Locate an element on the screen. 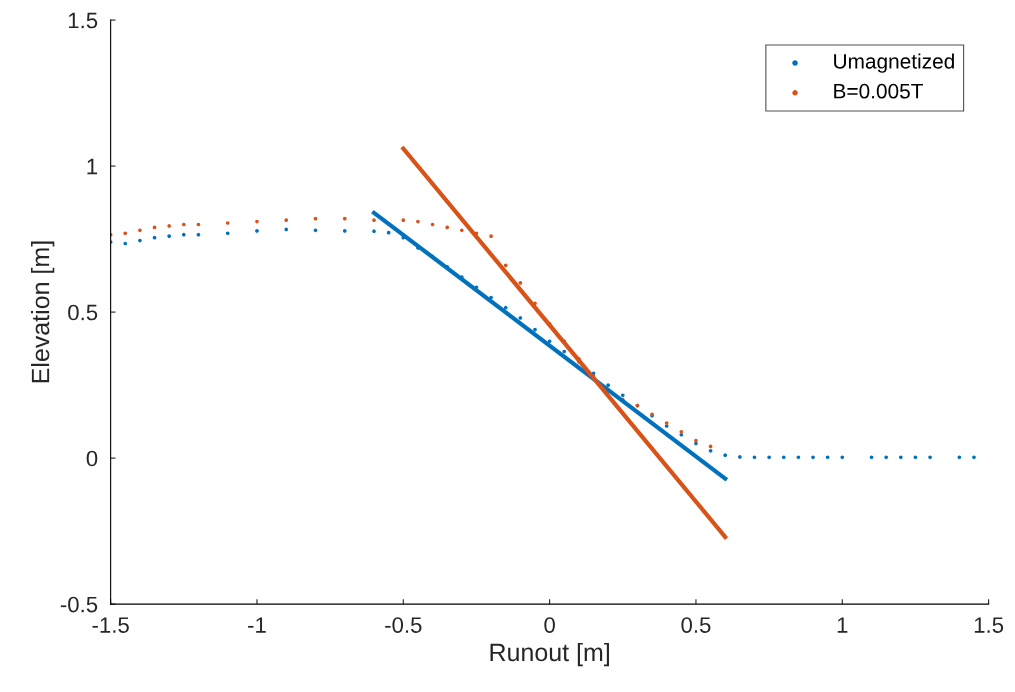 This screenshot has height=692, width=1015. y-tick-label: -0.5 is located at coordinates (79, 604).